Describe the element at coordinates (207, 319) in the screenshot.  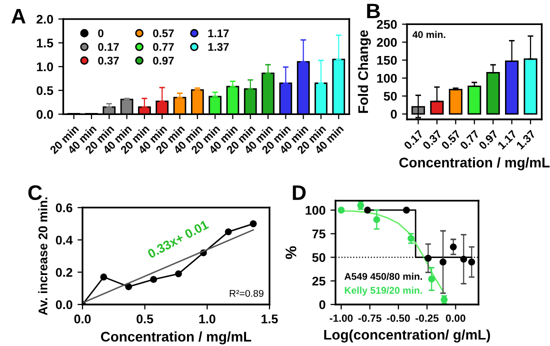
I see `x-tick-label: 1.0` at that location.